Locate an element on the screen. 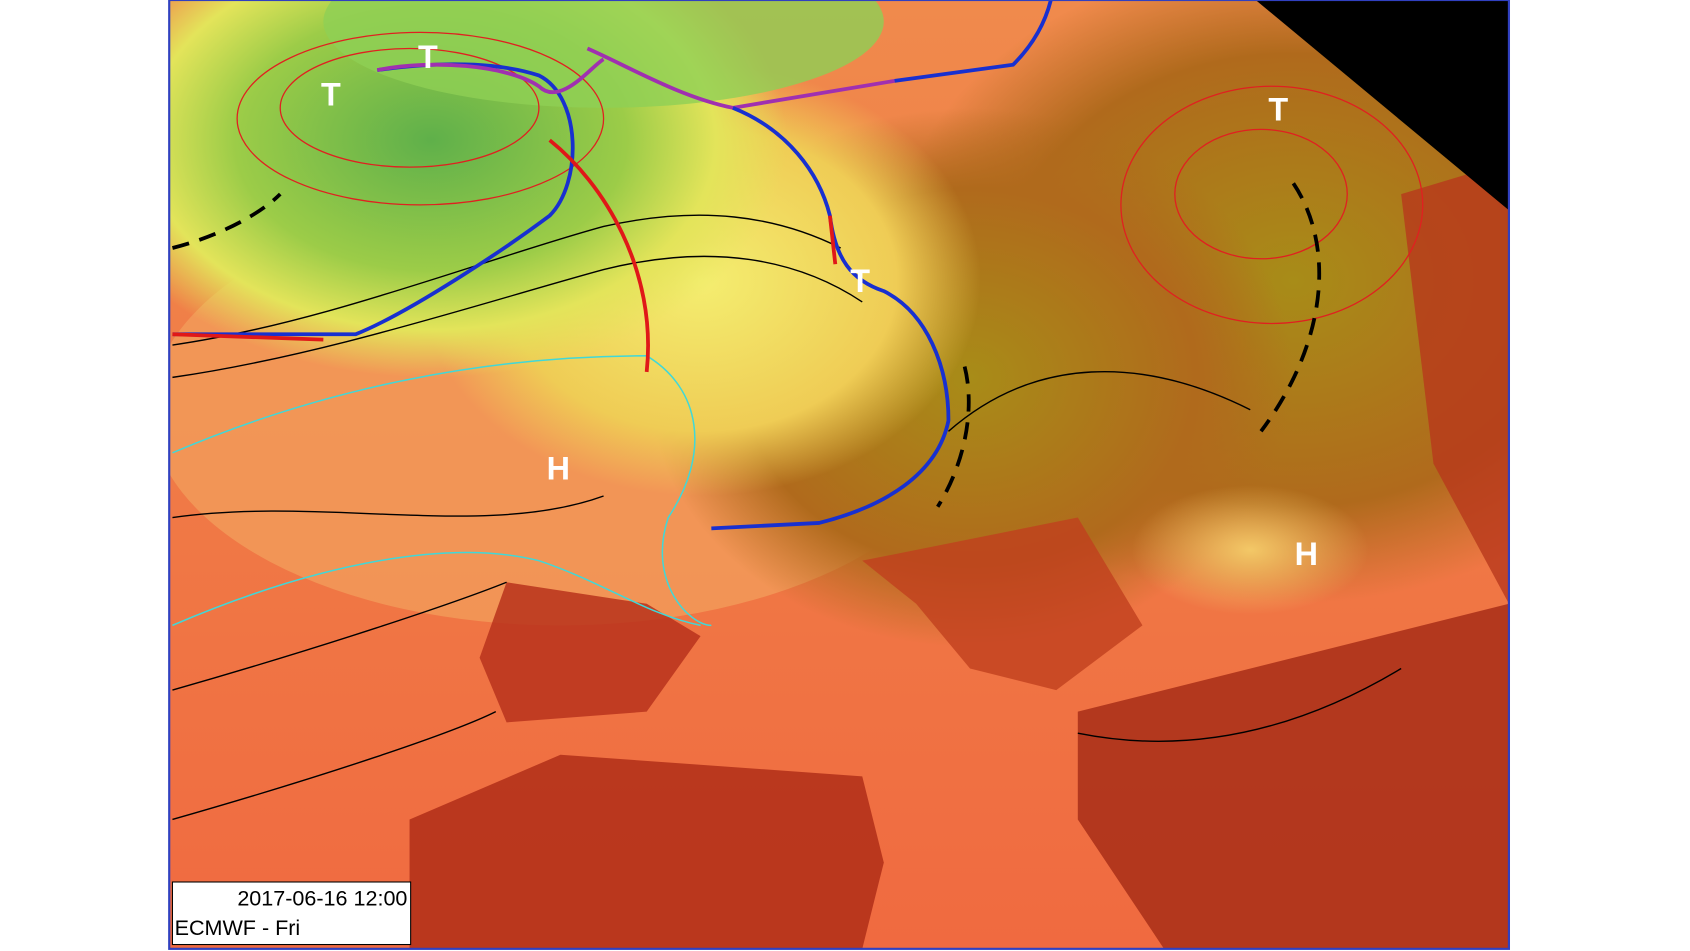 This screenshot has height=951, width=1690. model-label: ECMWF - Fri is located at coordinates (238, 927).